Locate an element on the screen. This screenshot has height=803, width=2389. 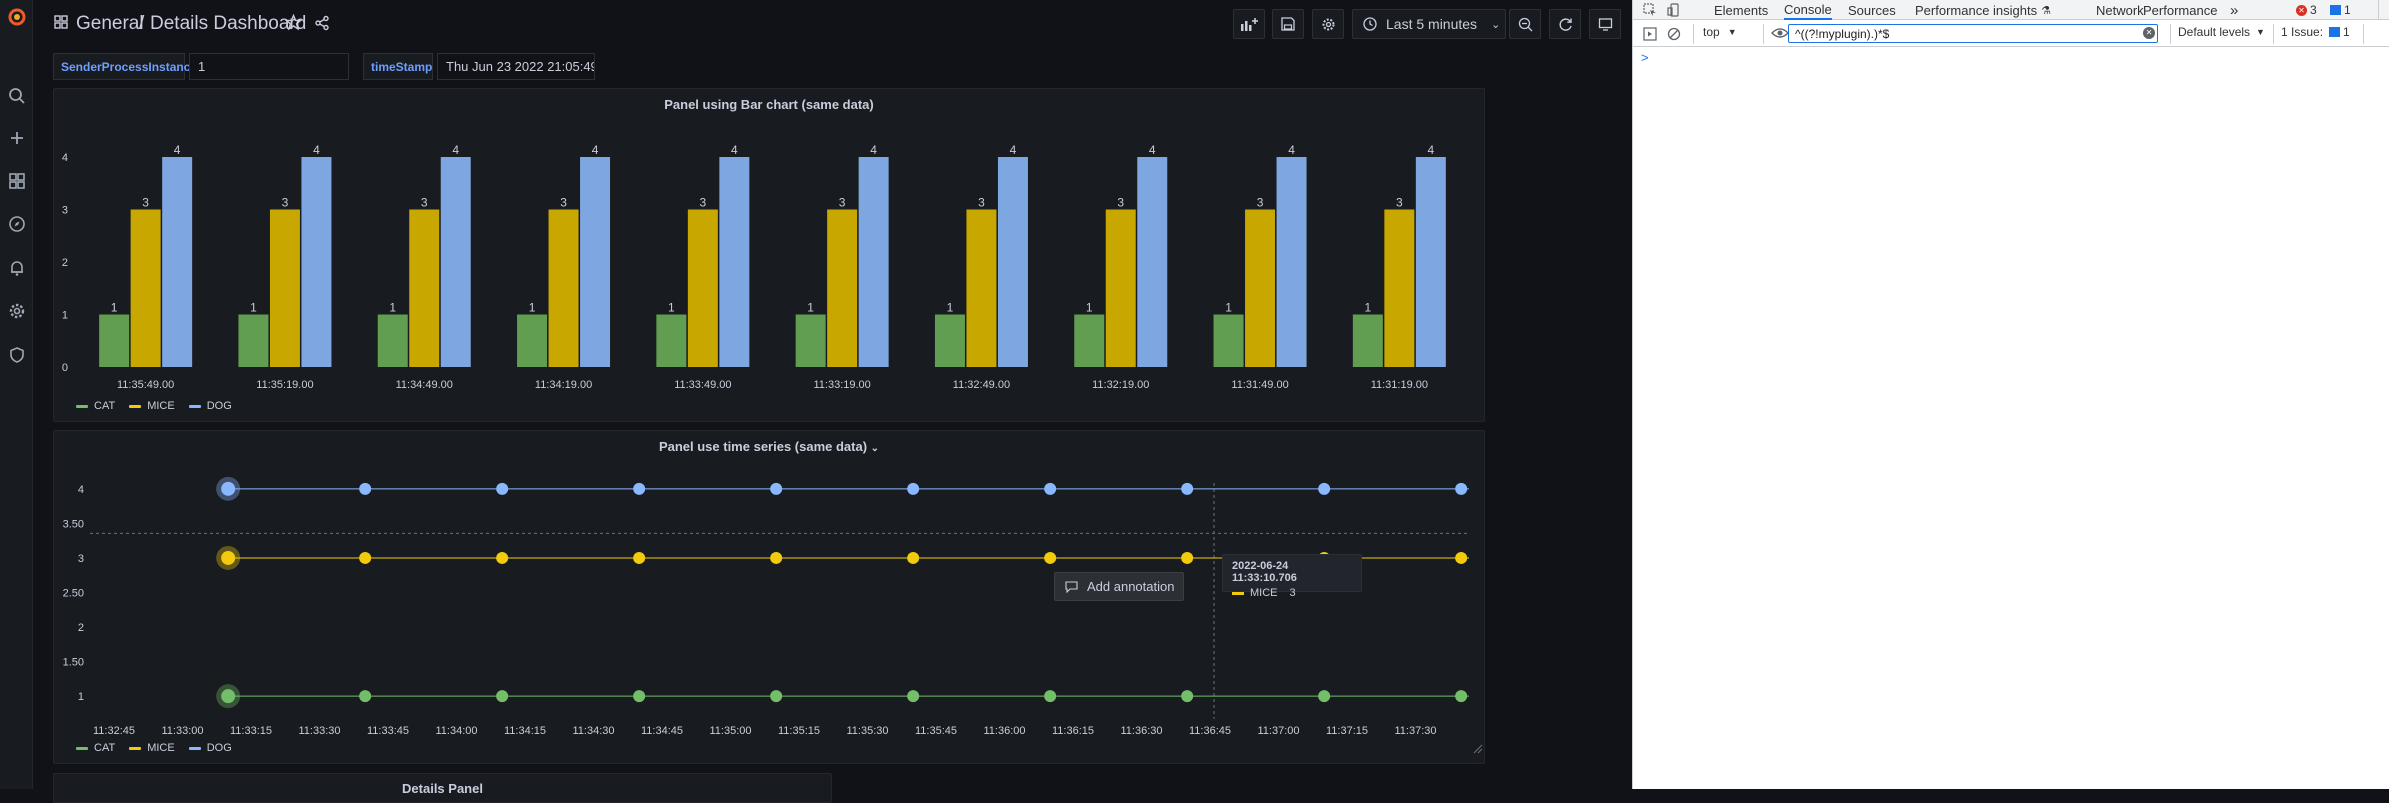
breadcrumb-dashboard: Details Dashboard is located at coordinates (228, 23).